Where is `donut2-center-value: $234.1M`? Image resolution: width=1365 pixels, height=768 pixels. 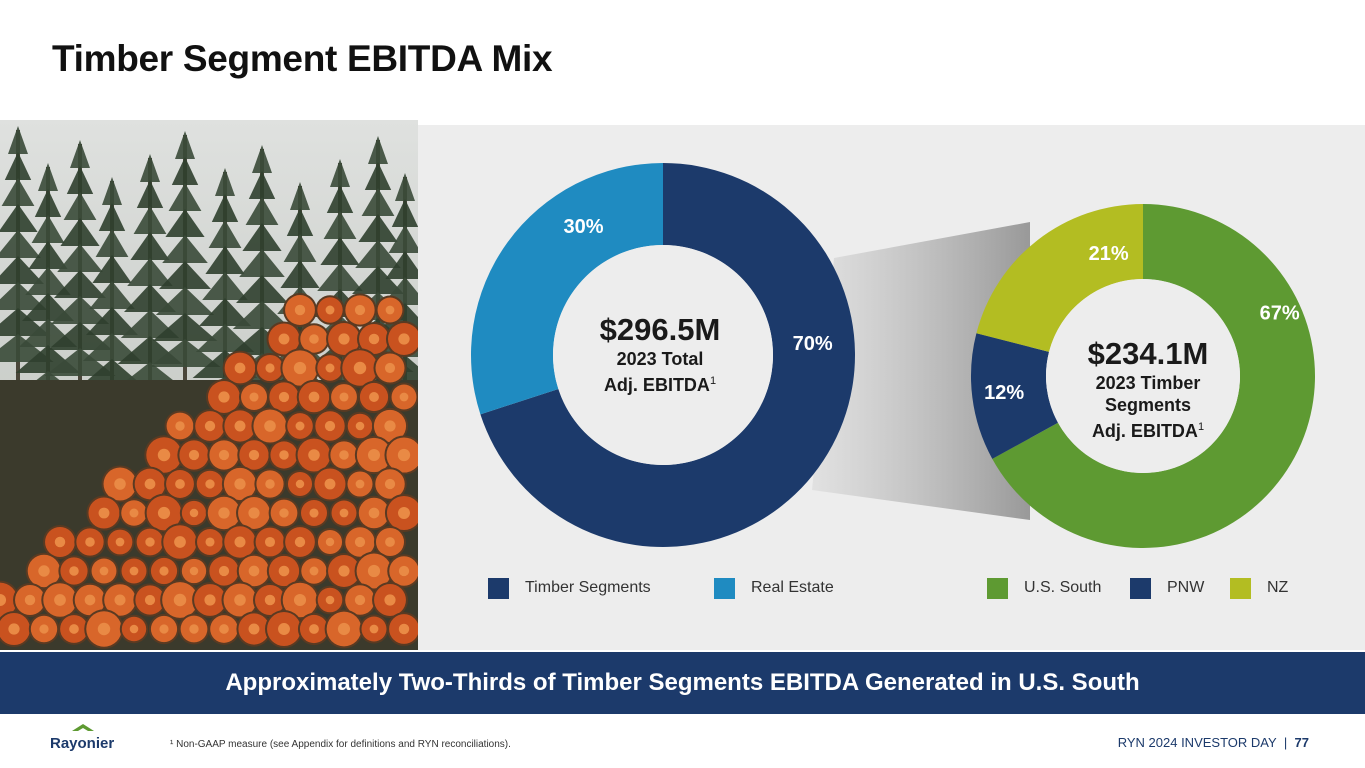 donut2-center-value: $234.1M is located at coordinates (1148, 353).